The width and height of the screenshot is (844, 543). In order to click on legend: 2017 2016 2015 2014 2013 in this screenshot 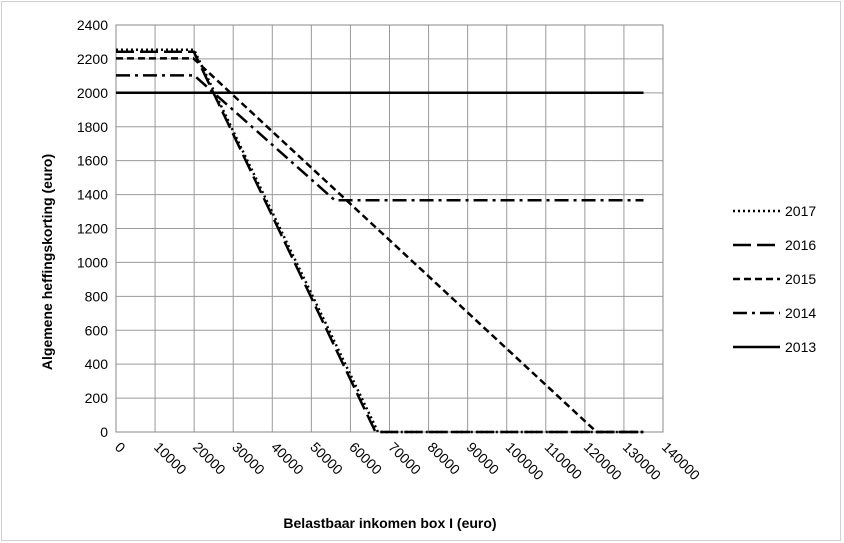, I will do `click(774, 279)`.